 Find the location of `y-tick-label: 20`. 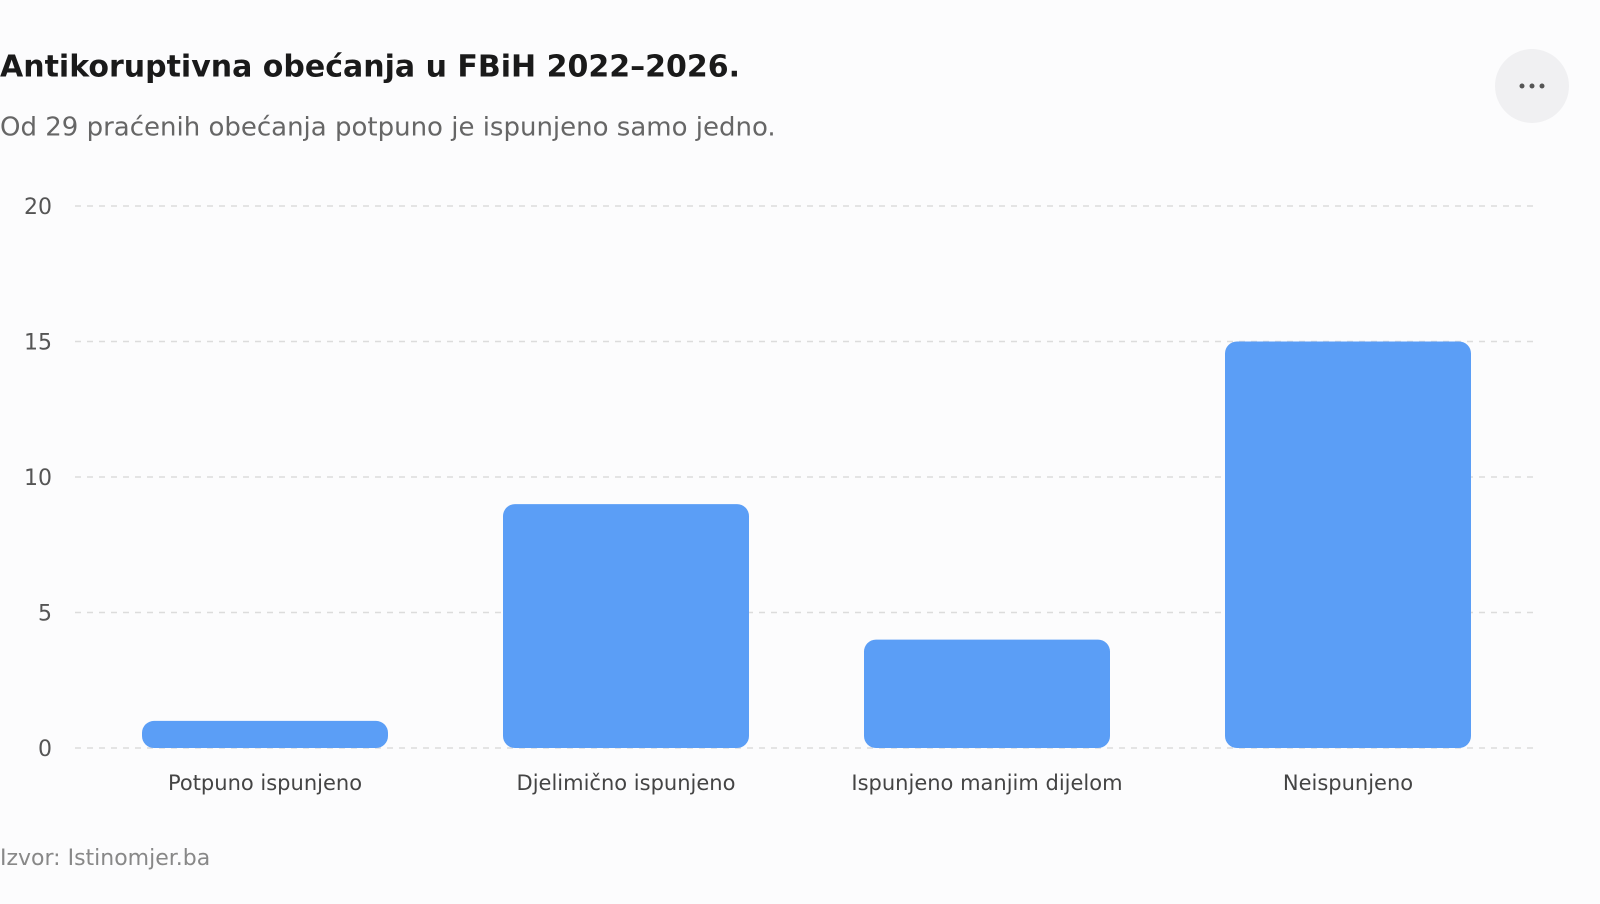

y-tick-label: 20 is located at coordinates (38, 207).